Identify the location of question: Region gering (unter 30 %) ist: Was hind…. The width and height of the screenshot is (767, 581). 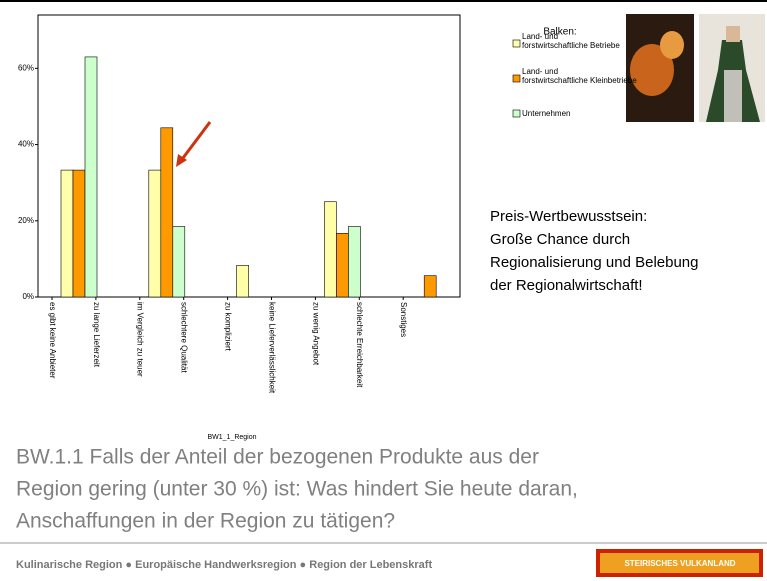
(297, 489).